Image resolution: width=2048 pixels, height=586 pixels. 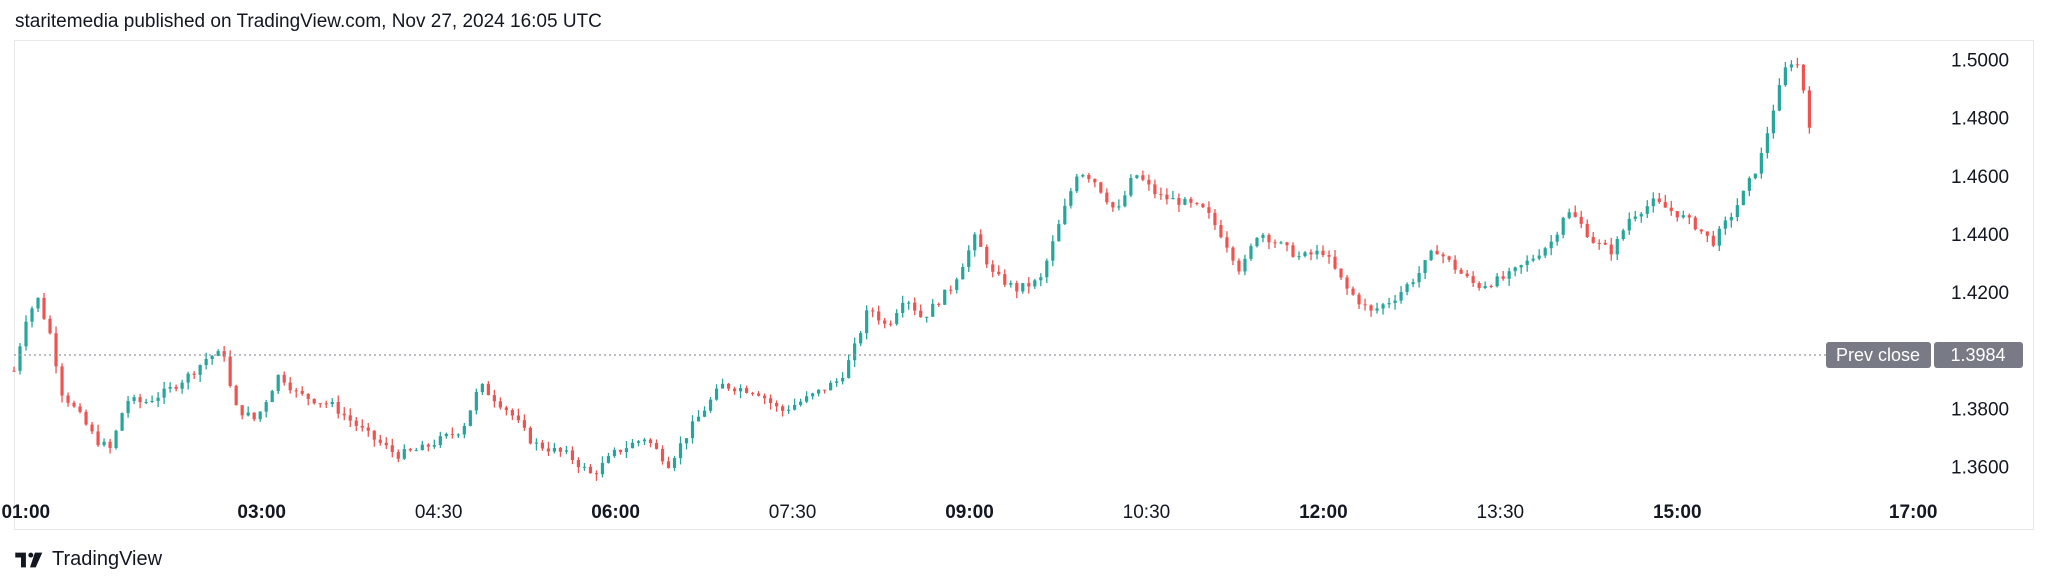 What do you see at coordinates (615, 512) in the screenshot?
I see `x-tick-label: 06:00` at bounding box center [615, 512].